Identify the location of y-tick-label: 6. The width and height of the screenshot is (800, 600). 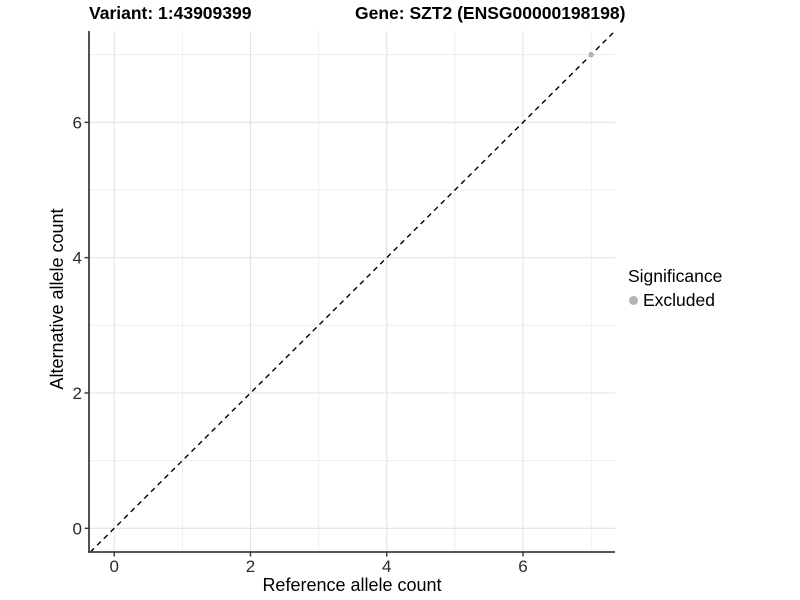
(77, 122).